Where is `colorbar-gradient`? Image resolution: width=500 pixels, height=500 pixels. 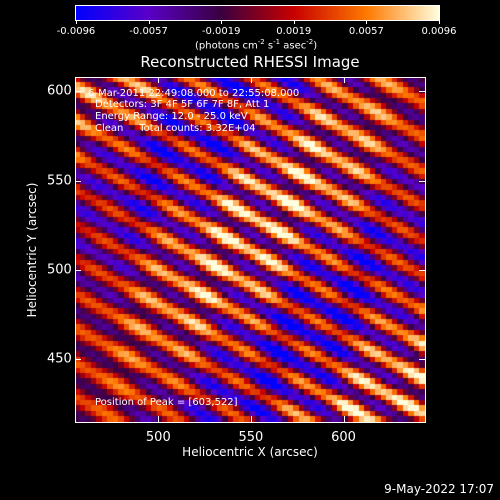 colorbar-gradient is located at coordinates (257, 13).